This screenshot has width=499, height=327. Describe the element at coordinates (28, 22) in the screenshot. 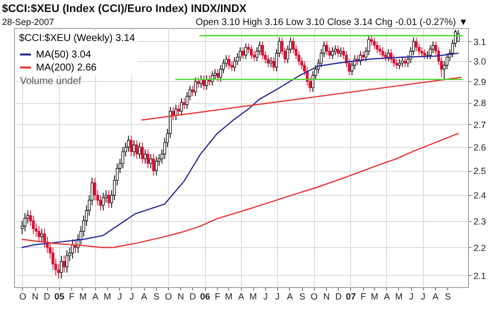

I see `chart-subtitle: 28-Sep-2007` at that location.